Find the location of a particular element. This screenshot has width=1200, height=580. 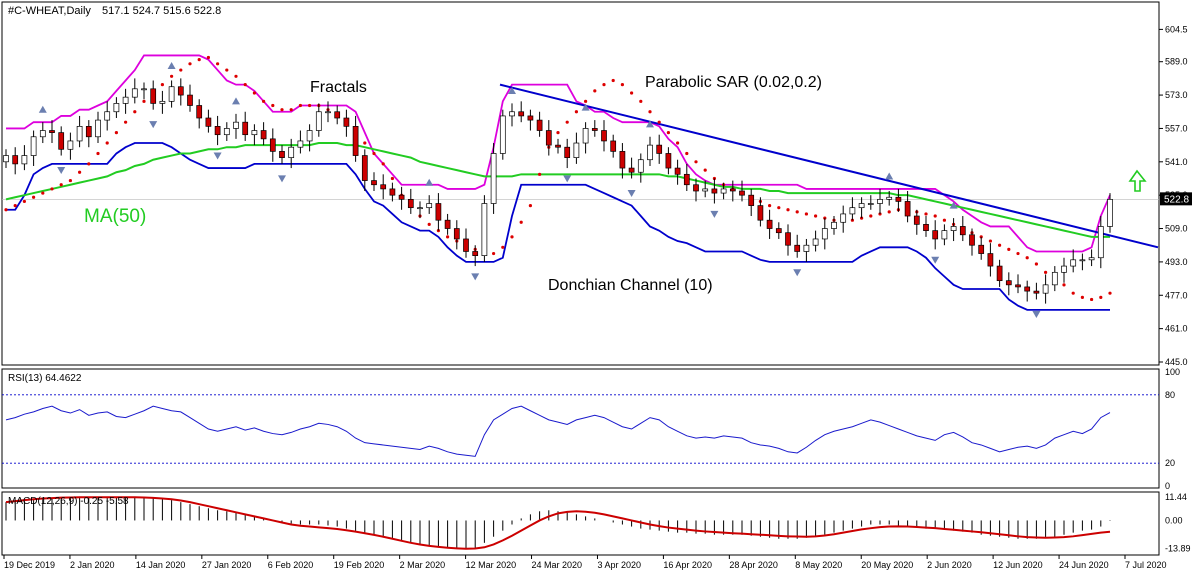

date-tick-label: 7 Jul 2020 is located at coordinates (1146, 565).